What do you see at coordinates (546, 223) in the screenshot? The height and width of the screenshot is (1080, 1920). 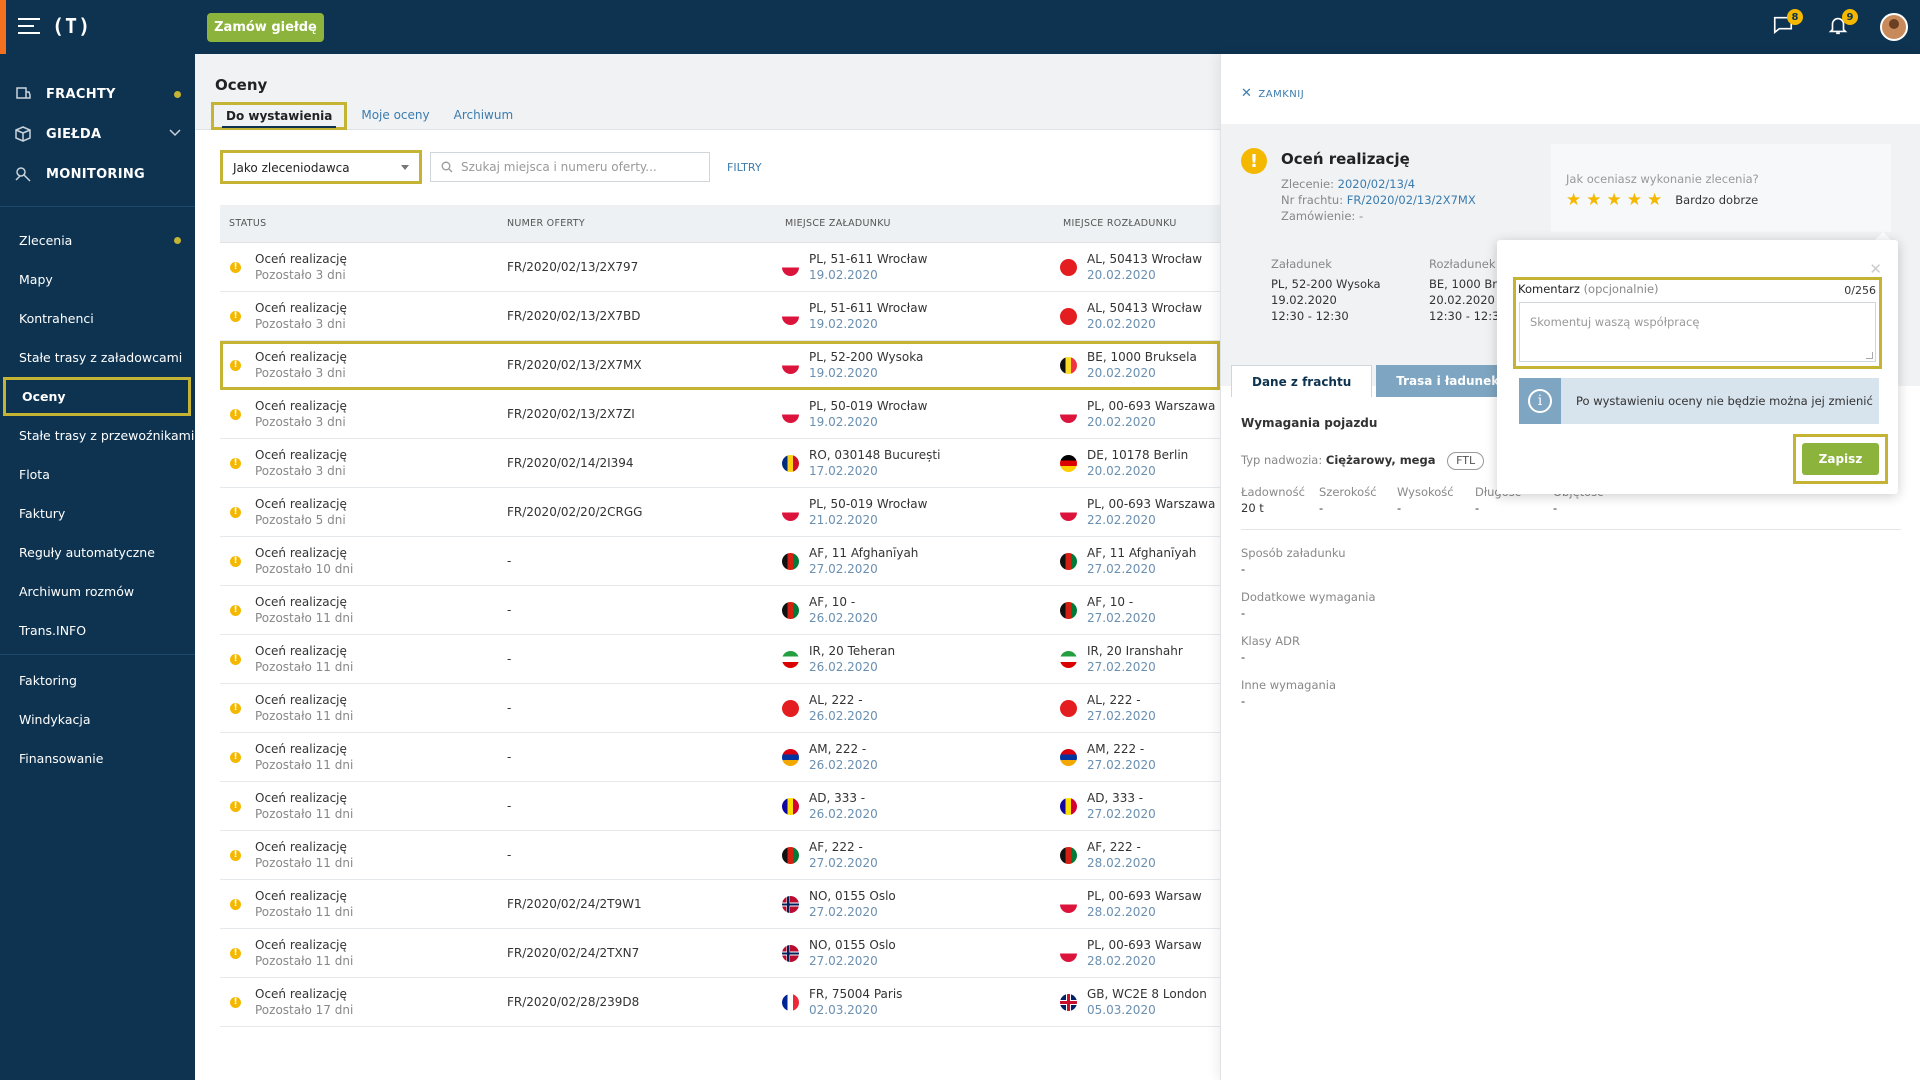 I see `column-header-offer: NUMER OFERTY` at bounding box center [546, 223].